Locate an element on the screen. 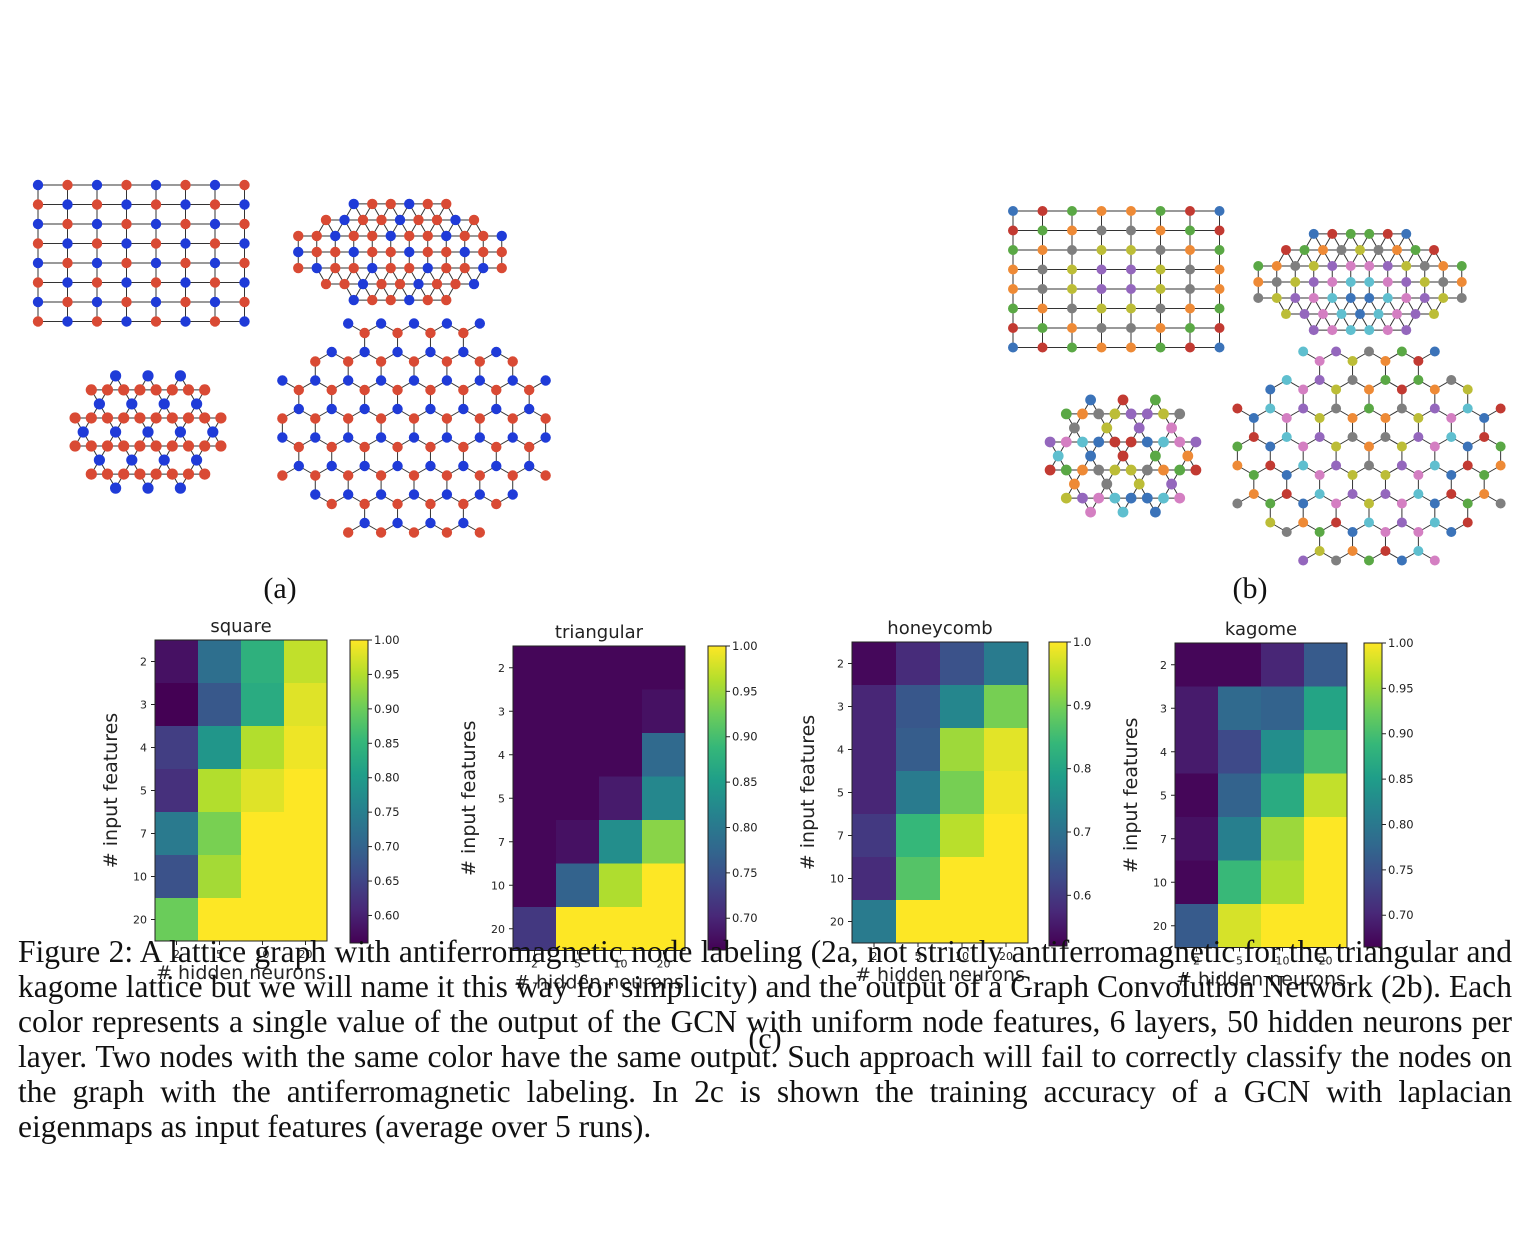  y-tick-label: 7 is located at coordinates (840, 836).